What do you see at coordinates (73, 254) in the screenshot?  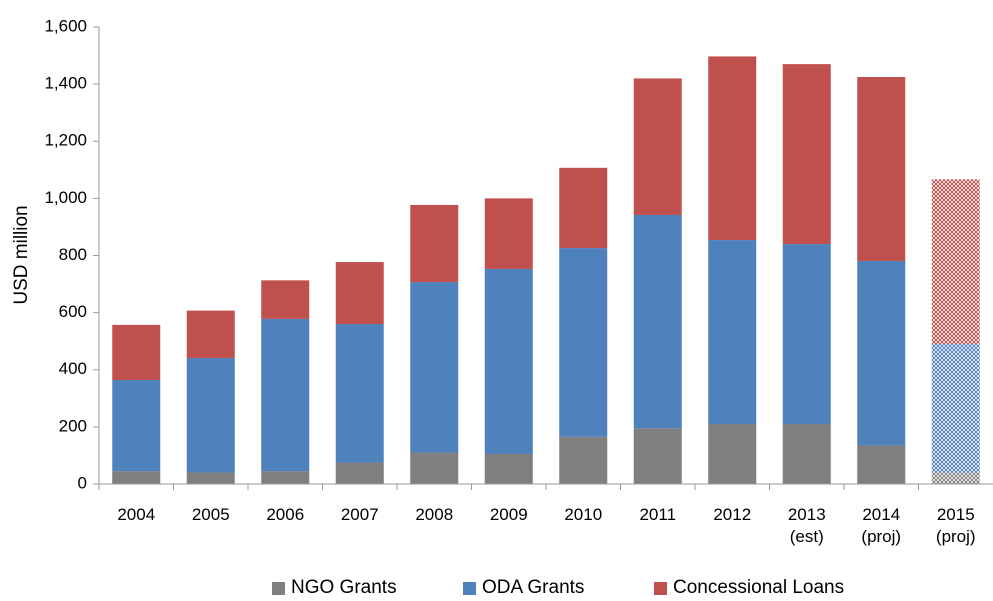 I see `y-tick-label: 800` at bounding box center [73, 254].